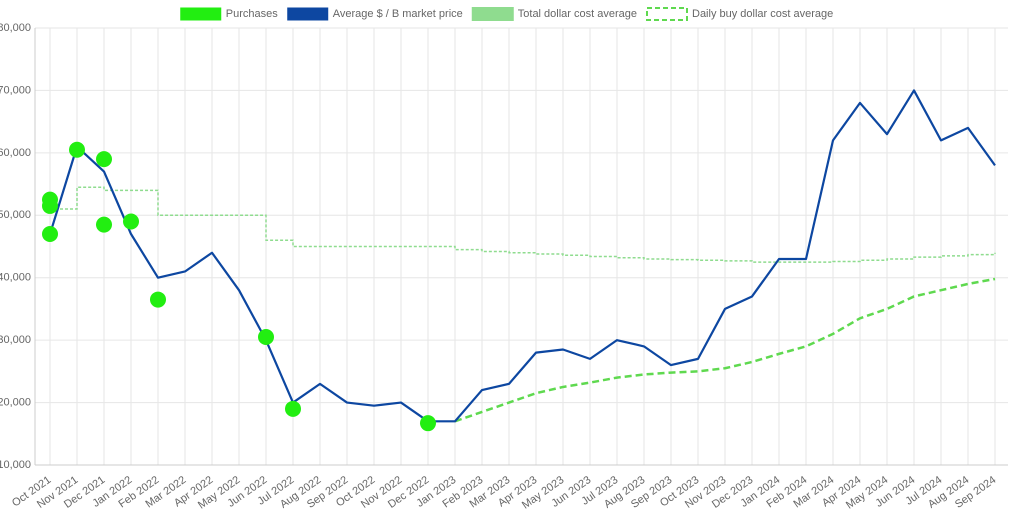 The height and width of the screenshot is (517, 1024). I want to click on y-tick-label: 20,000, so click(15, 402).